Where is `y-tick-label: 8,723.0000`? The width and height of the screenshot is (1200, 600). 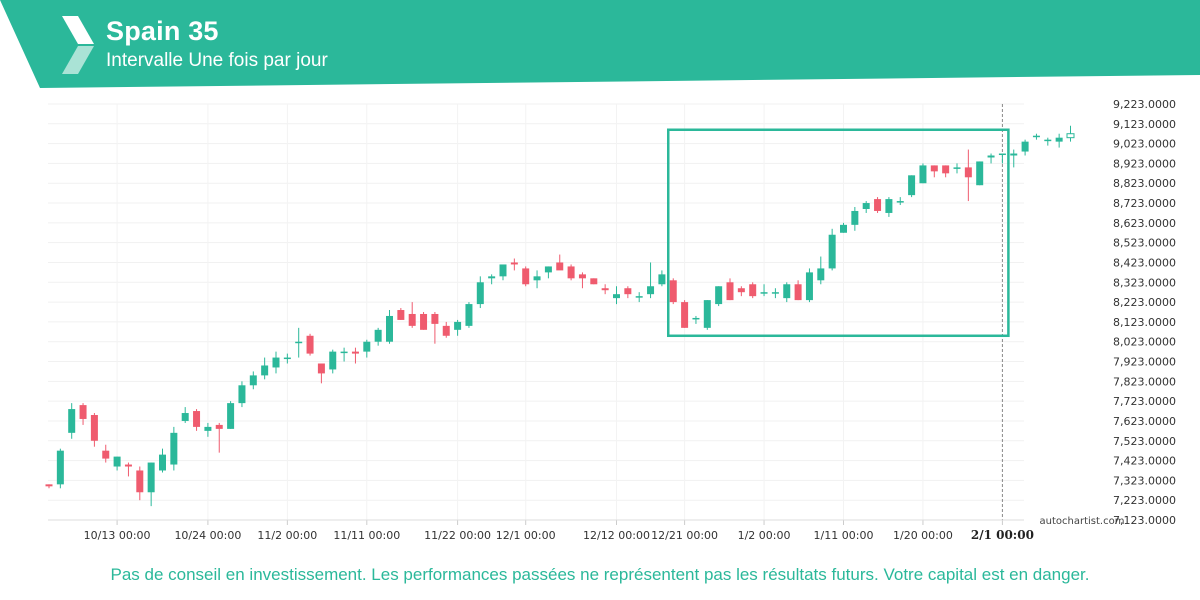
y-tick-label: 8,723.0000 is located at coordinates (1144, 203).